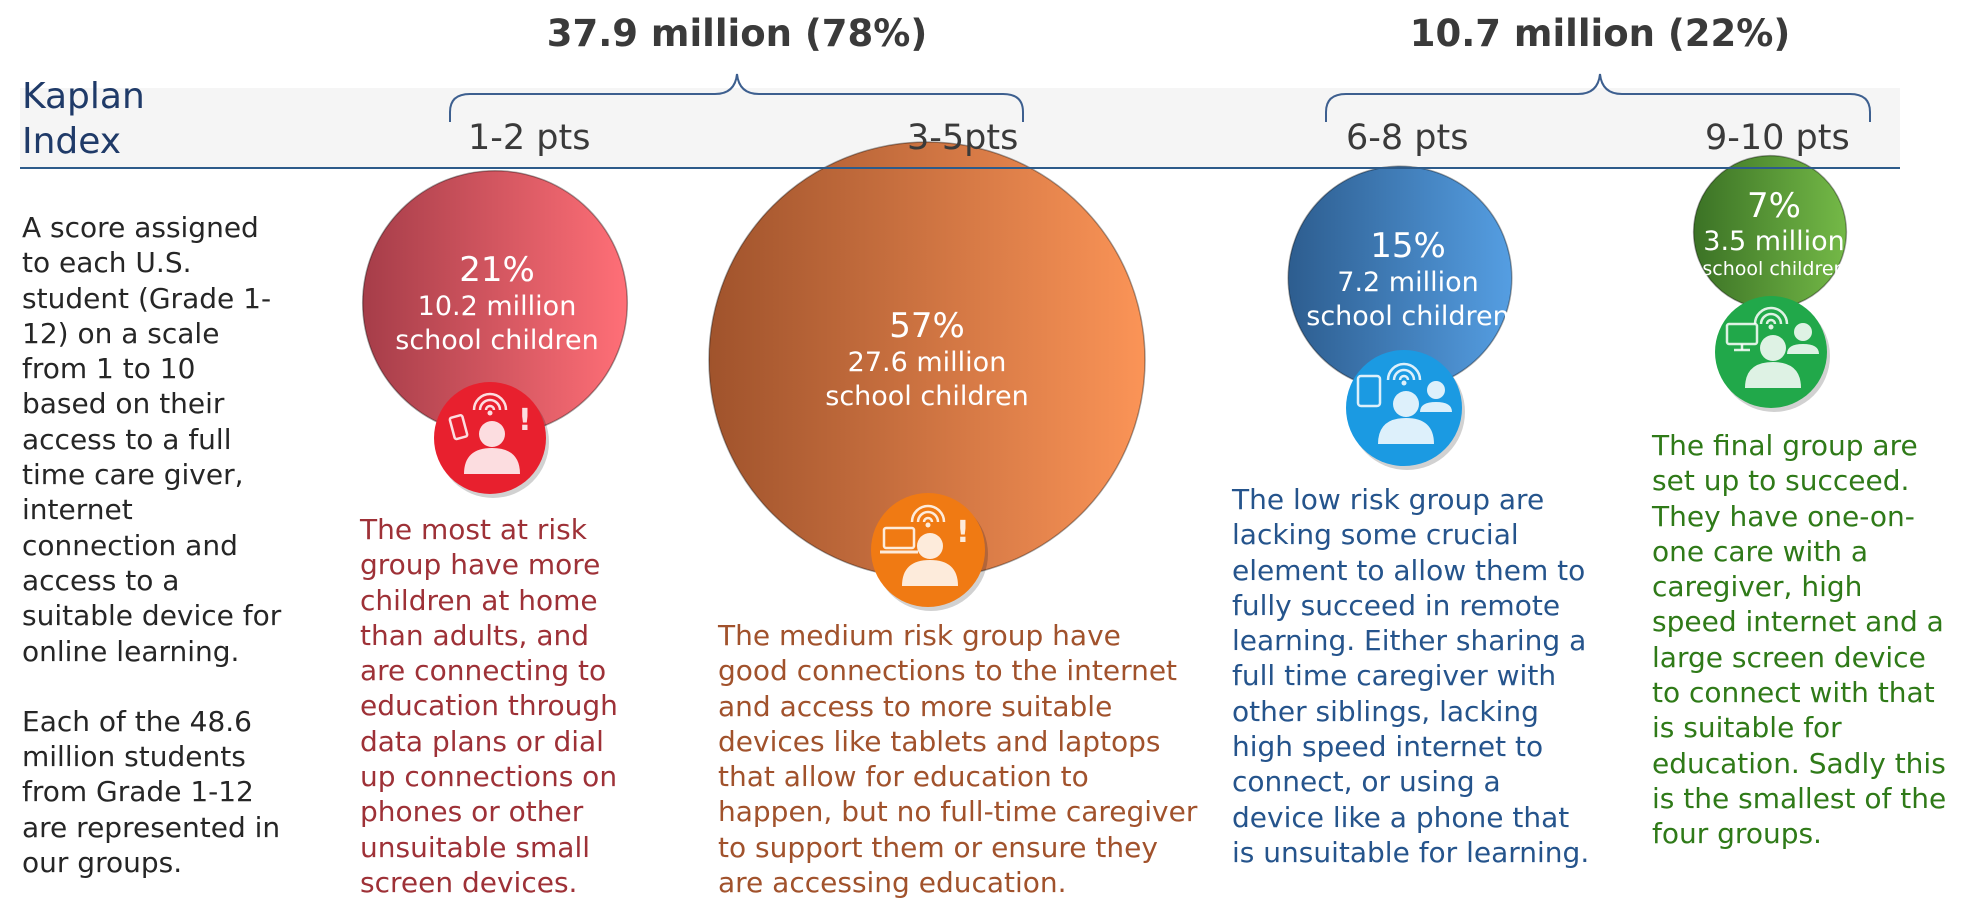  What do you see at coordinates (469, 882) in the screenshot?
I see `description-line: screen devices.` at bounding box center [469, 882].